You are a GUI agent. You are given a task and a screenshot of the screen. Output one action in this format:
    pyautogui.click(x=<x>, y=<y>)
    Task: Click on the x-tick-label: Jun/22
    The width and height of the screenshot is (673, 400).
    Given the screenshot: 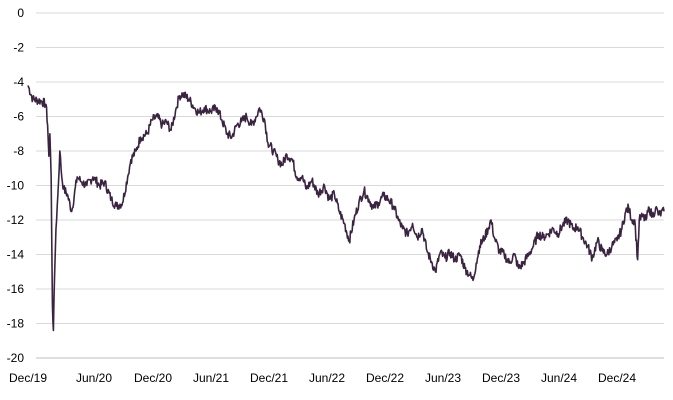 What is the action you would take?
    pyautogui.click(x=327, y=378)
    